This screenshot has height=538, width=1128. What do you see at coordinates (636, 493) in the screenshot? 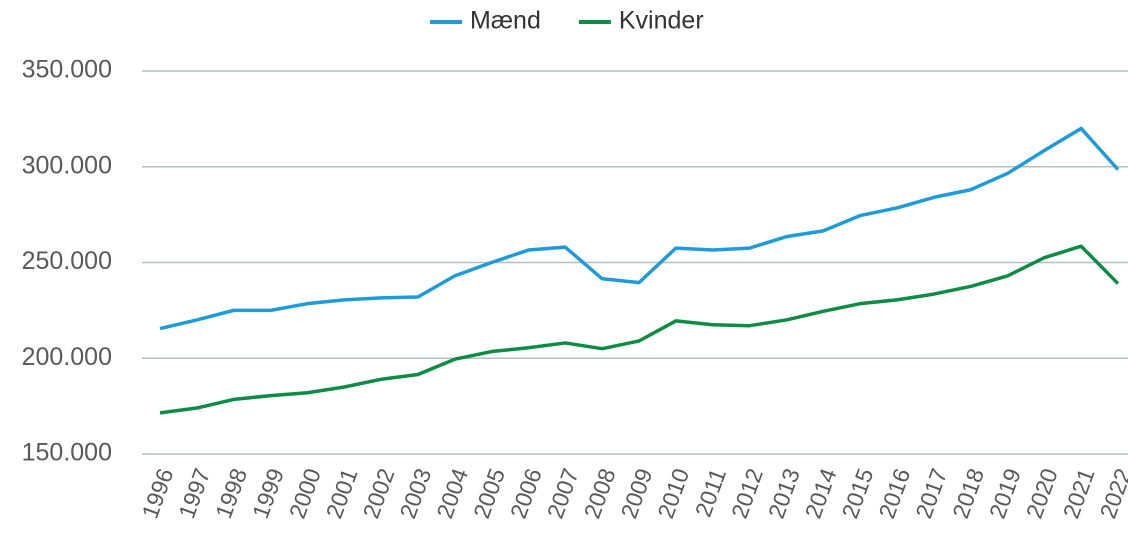
I see `x-tick-label: 2009` at bounding box center [636, 493].